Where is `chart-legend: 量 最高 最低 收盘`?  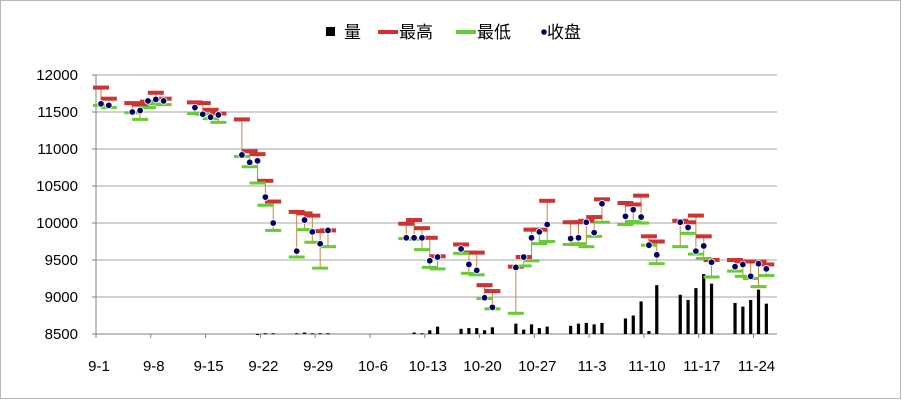
chart-legend: 量 最高 最低 收盘 is located at coordinates (453, 33).